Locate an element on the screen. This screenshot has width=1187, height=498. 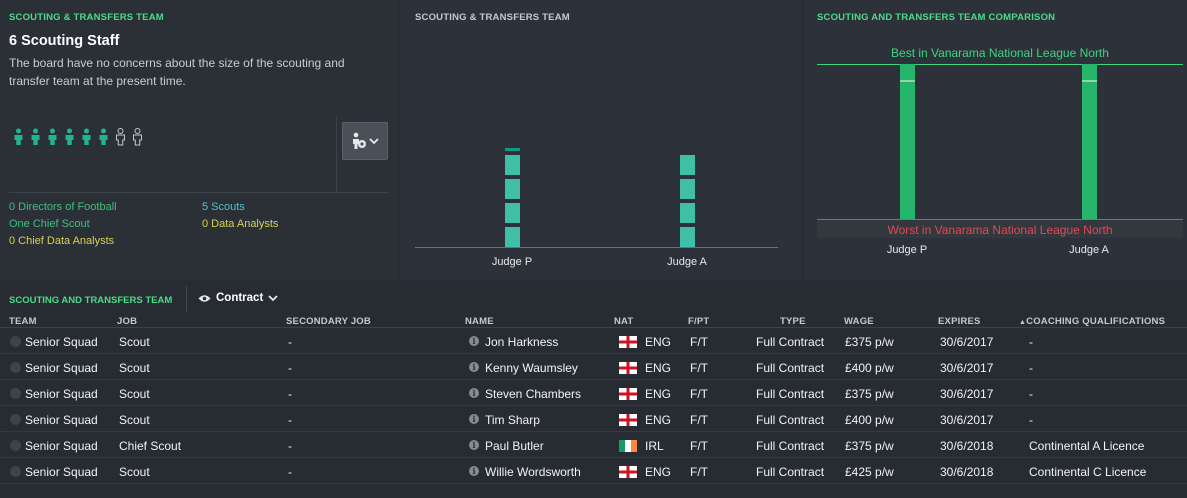
staff-panel-title: SCOUTING & TRANSFERS TEAM is located at coordinates (86, 17).